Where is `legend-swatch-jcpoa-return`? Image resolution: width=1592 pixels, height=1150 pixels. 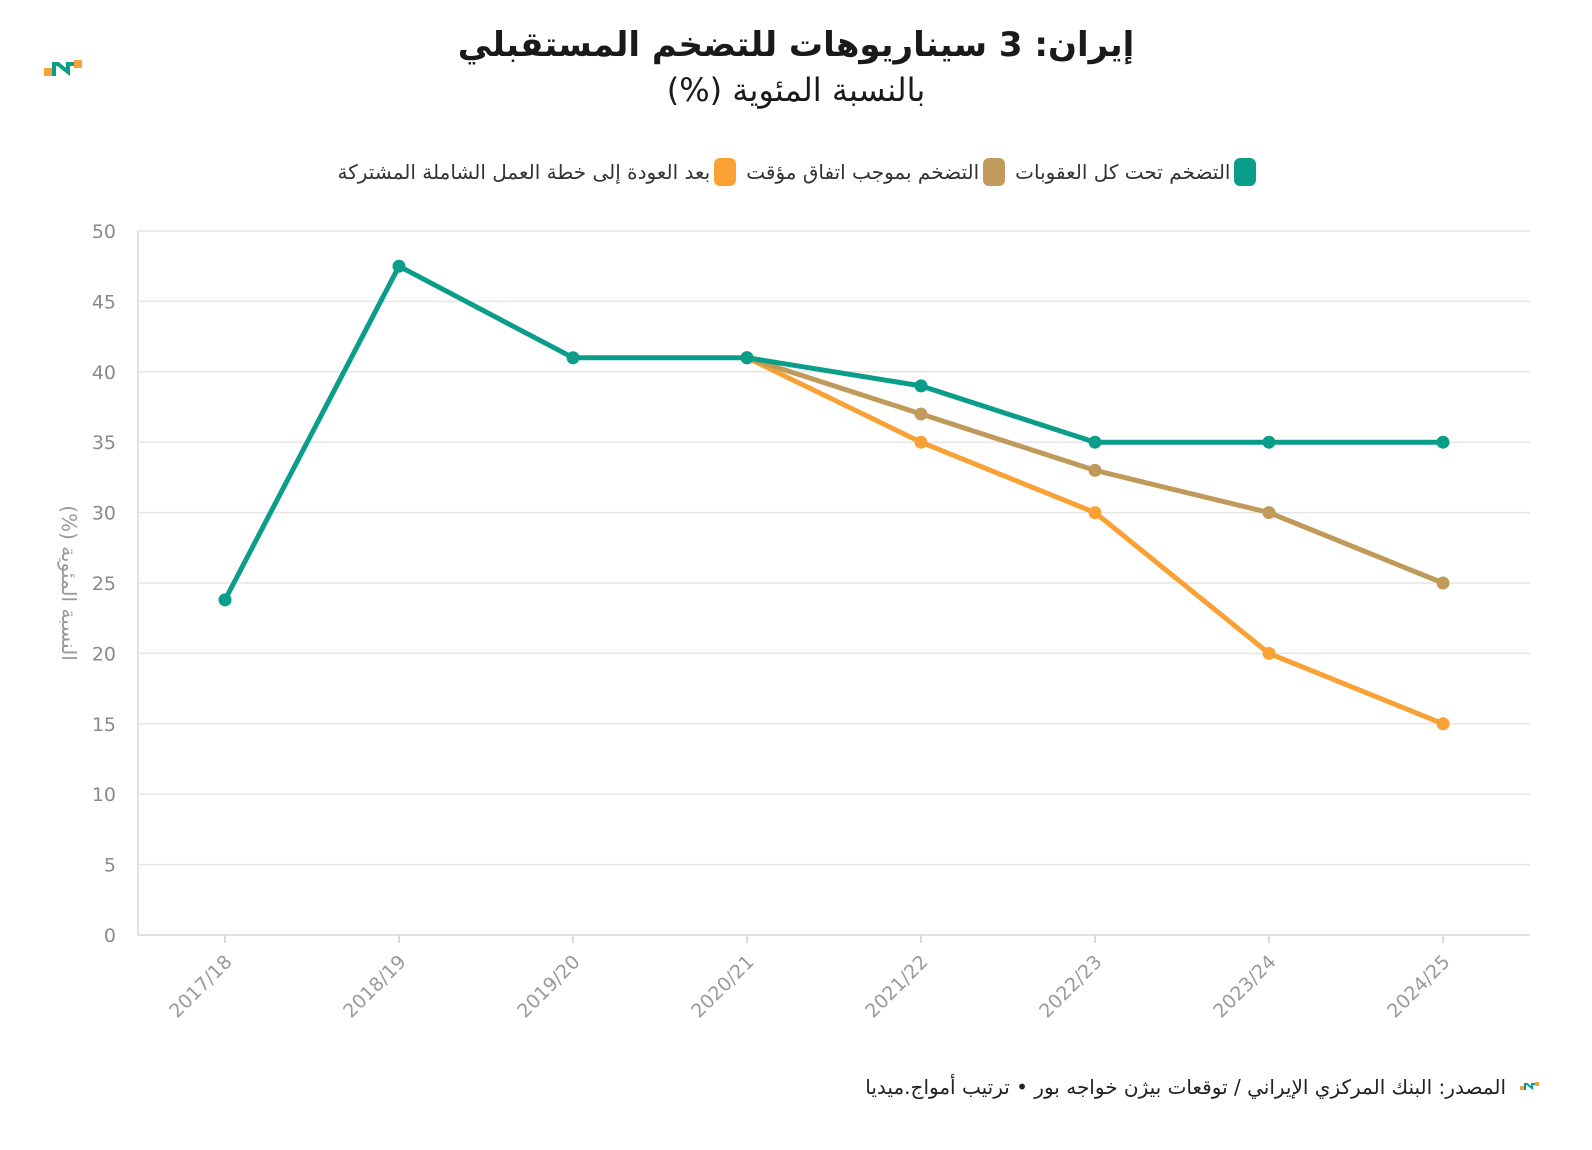 legend-swatch-jcpoa-return is located at coordinates (725, 172).